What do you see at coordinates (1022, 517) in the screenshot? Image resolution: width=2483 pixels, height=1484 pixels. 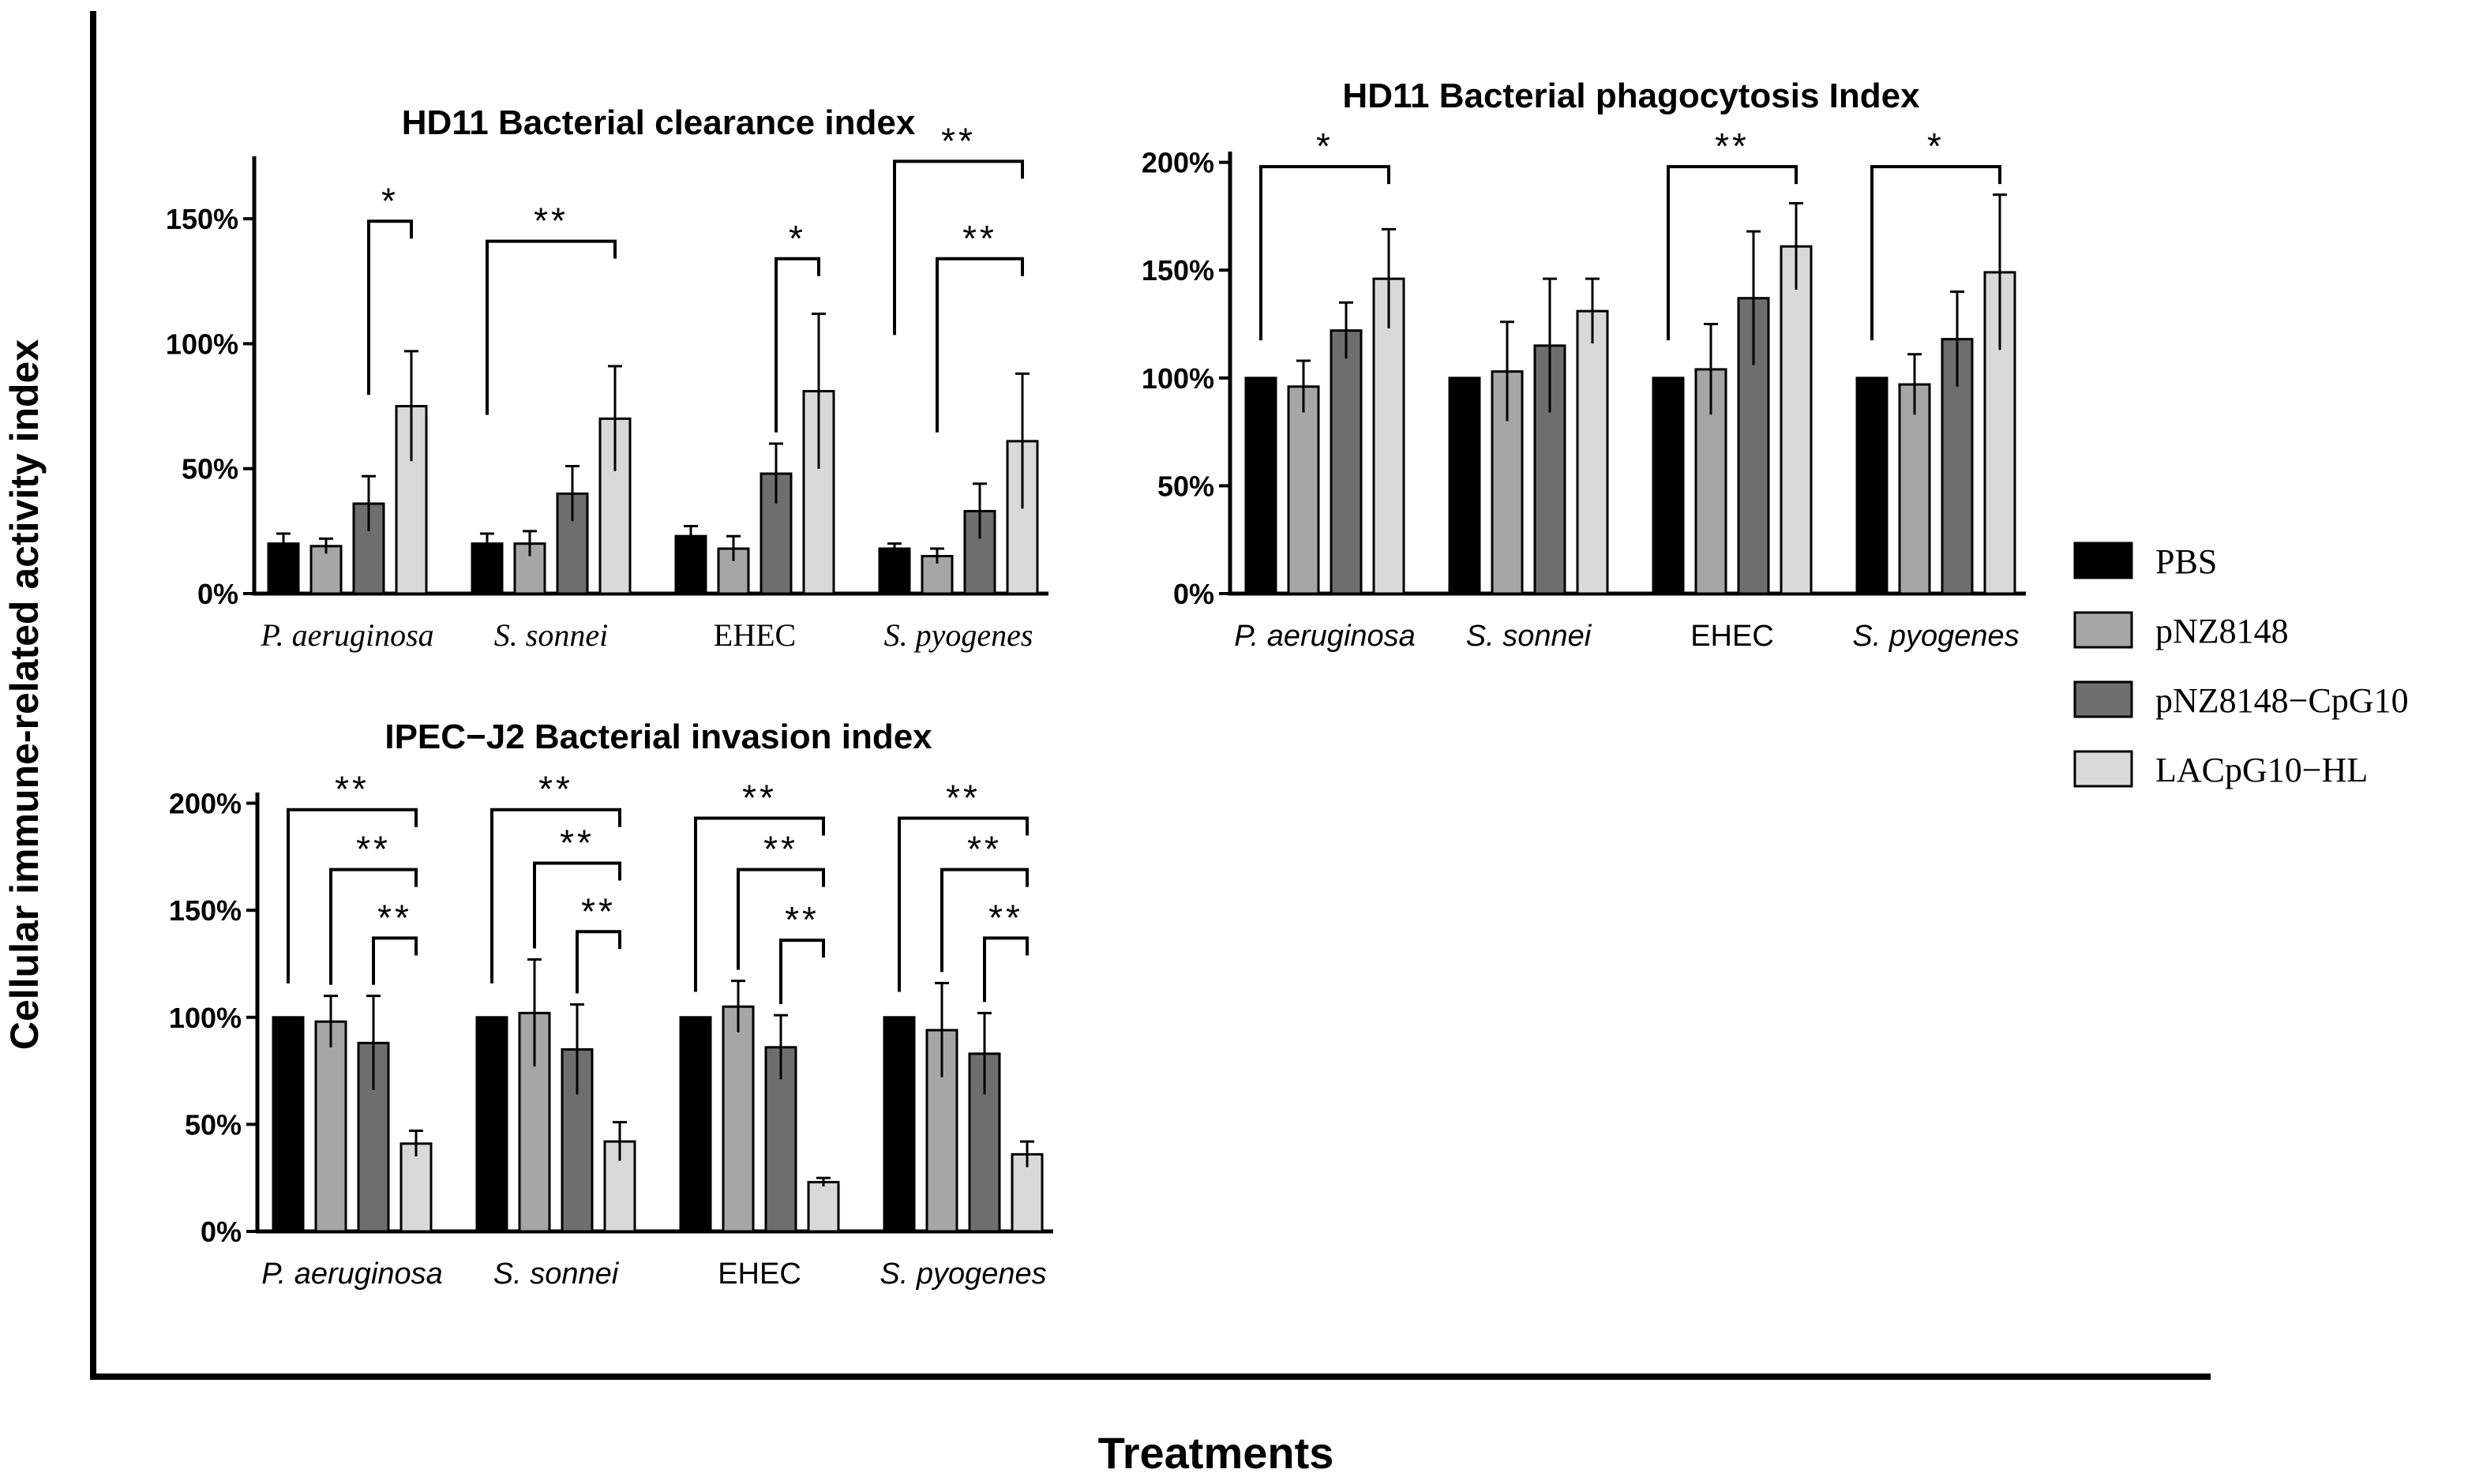 I see `bar-clearance-s3-c3` at bounding box center [1022, 517].